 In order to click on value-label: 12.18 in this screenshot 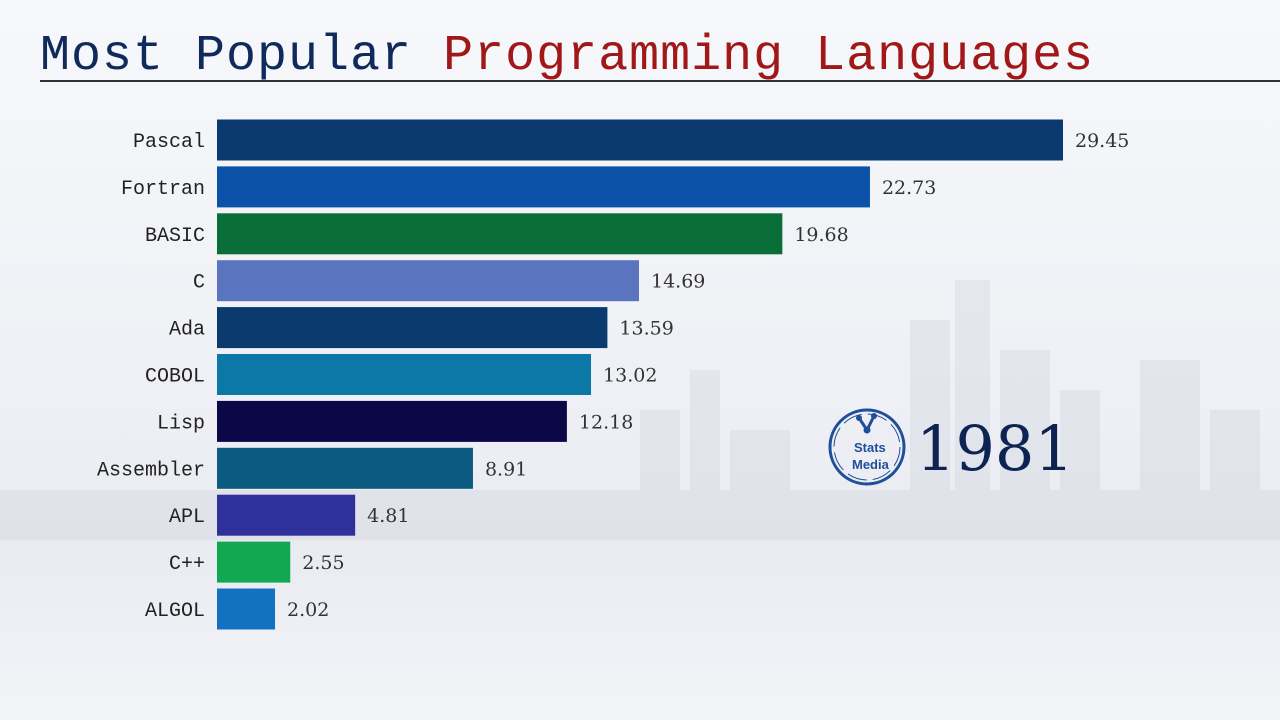, I will do `click(606, 422)`.